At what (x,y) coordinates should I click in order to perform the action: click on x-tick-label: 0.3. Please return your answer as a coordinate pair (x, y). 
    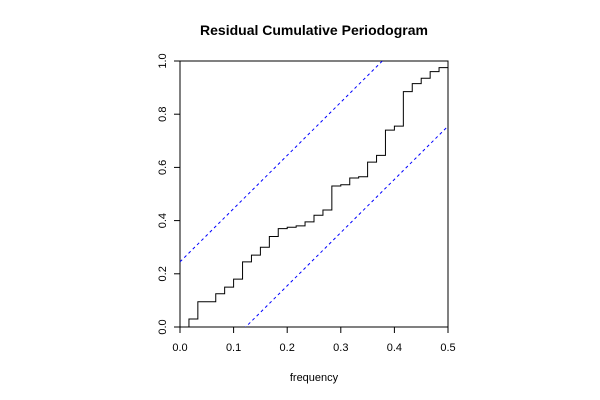
    Looking at the image, I should click on (340, 348).